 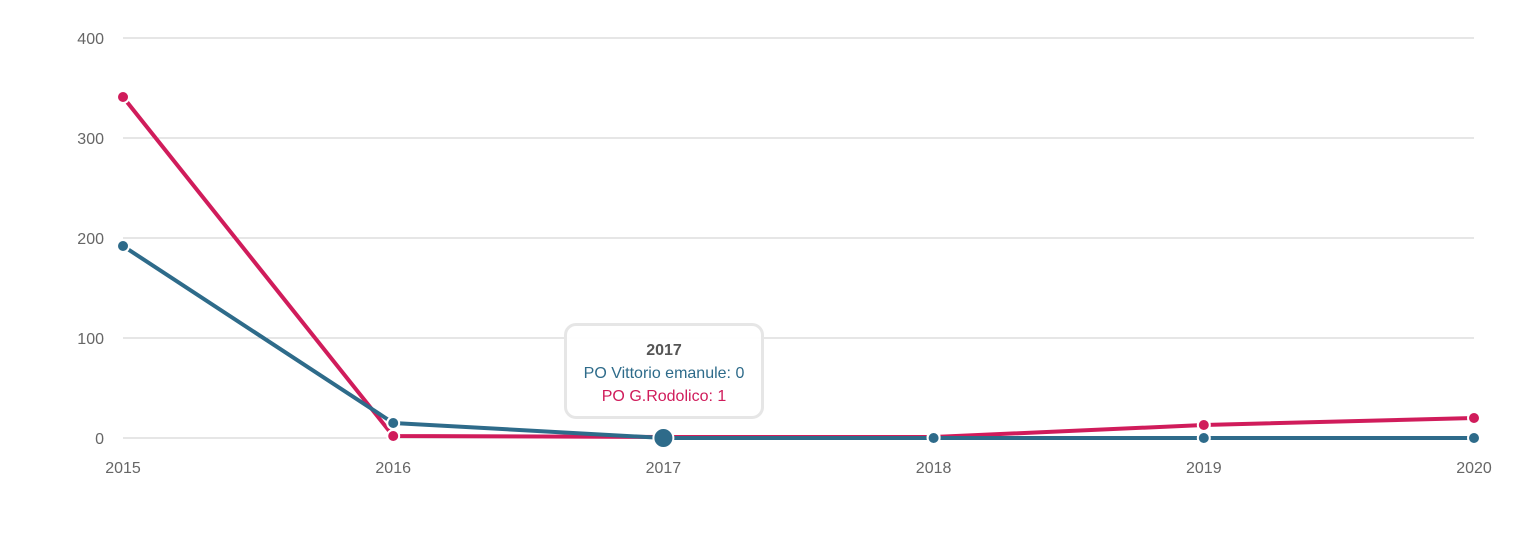 I want to click on tooltip-series-2-value: PO G.Rodolico: 1, so click(x=664, y=396).